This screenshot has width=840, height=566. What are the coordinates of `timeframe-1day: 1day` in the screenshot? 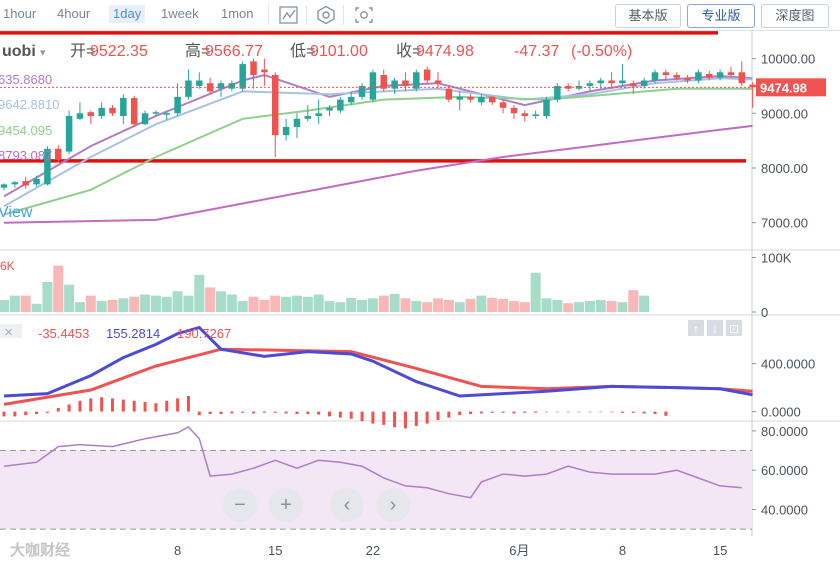 It's located at (127, 14).